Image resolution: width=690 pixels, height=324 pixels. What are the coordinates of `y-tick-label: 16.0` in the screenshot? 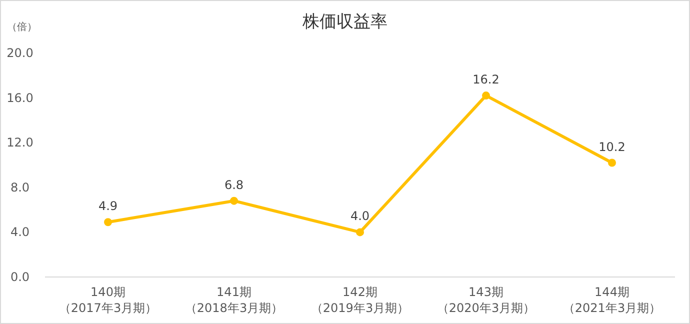 It's located at (20, 97).